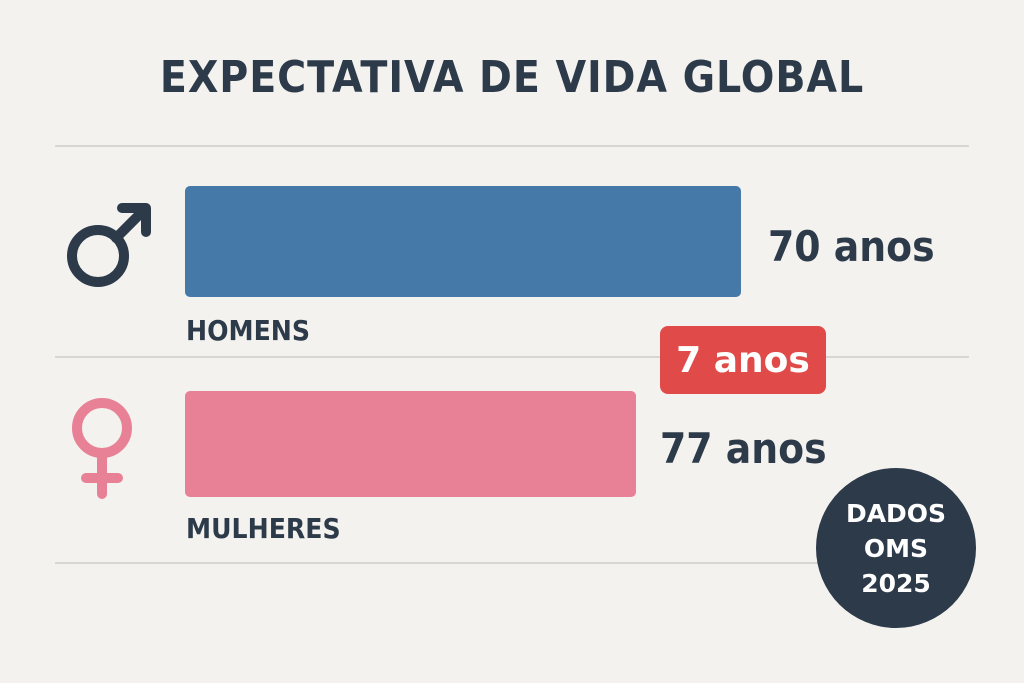  What do you see at coordinates (410, 444) in the screenshot?
I see `bar-mulheres` at bounding box center [410, 444].